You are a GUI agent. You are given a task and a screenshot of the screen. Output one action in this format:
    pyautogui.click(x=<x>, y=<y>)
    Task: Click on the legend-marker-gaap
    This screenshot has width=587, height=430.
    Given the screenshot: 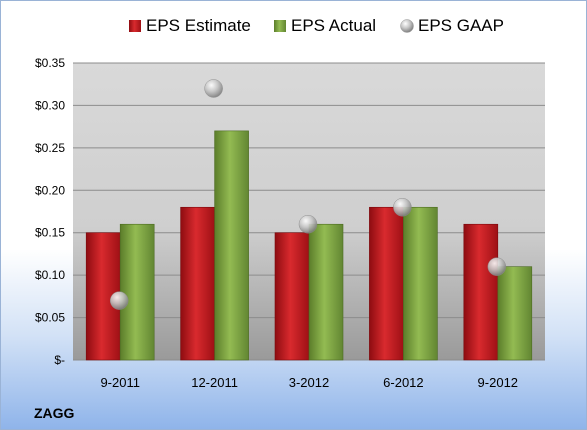 What is the action you would take?
    pyautogui.click(x=407, y=26)
    